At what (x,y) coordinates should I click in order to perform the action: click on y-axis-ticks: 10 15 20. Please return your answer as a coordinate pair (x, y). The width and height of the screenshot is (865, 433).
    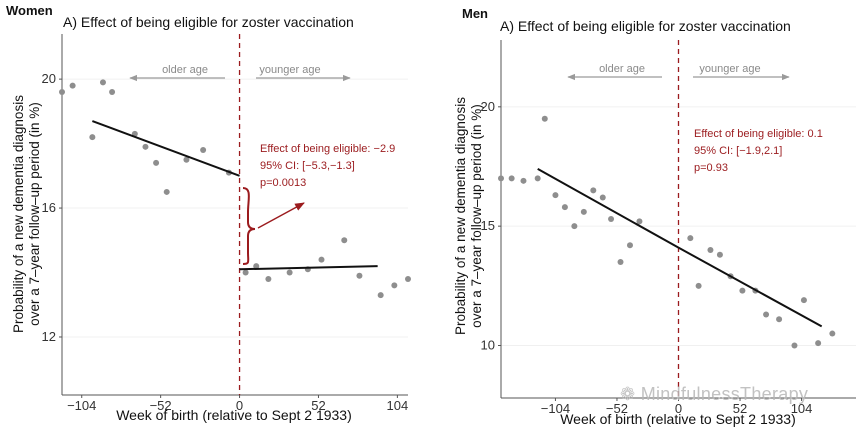
    Looking at the image, I should click on (491, 225).